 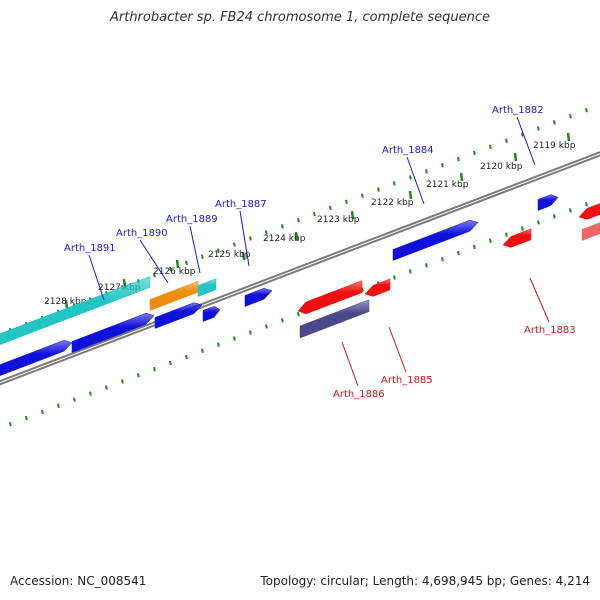 What do you see at coordinates (36, 357) in the screenshot?
I see `gene-row2-a` at bounding box center [36, 357].